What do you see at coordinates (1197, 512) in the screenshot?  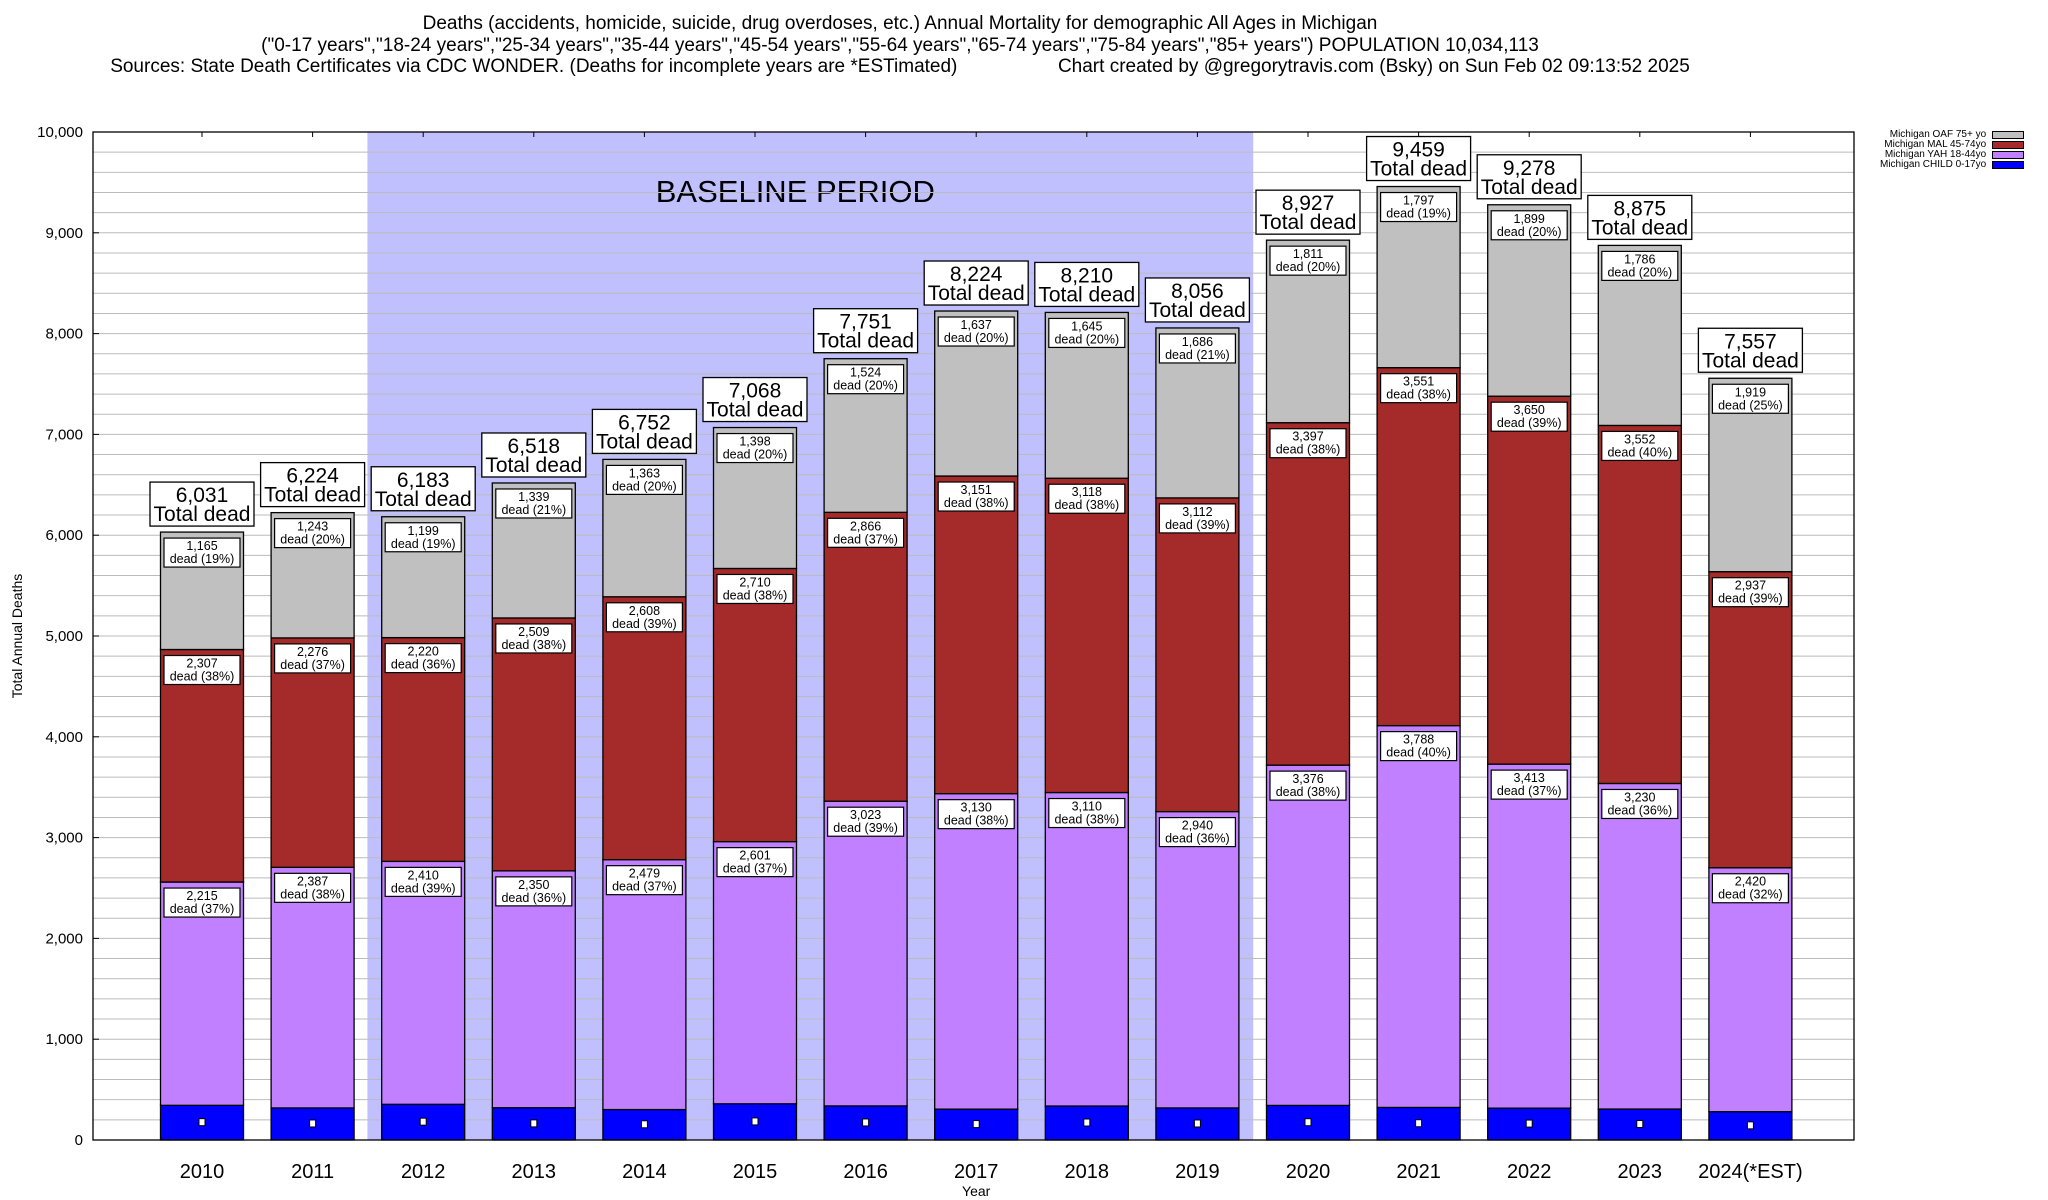 I see `segment-value-label: 3,112` at bounding box center [1197, 512].